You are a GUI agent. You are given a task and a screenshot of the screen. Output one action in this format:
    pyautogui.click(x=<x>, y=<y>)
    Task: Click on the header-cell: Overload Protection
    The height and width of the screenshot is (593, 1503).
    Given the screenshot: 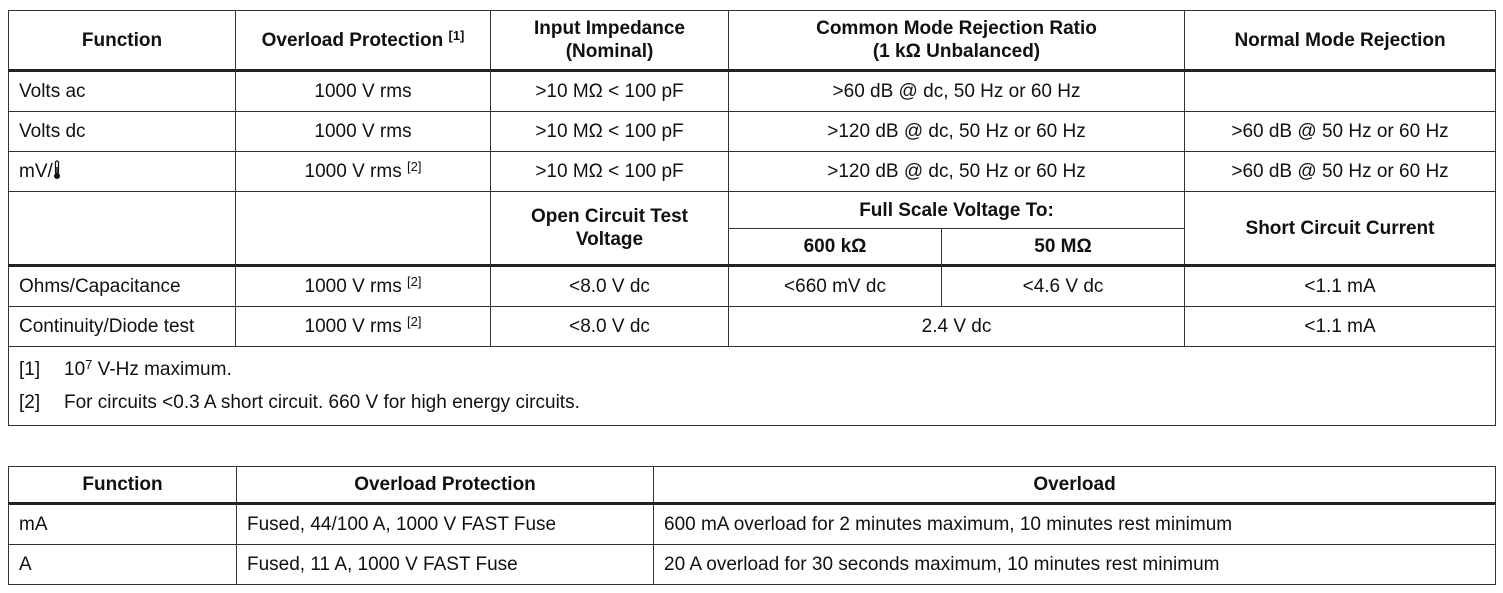 What is the action you would take?
    pyautogui.click(x=445, y=485)
    